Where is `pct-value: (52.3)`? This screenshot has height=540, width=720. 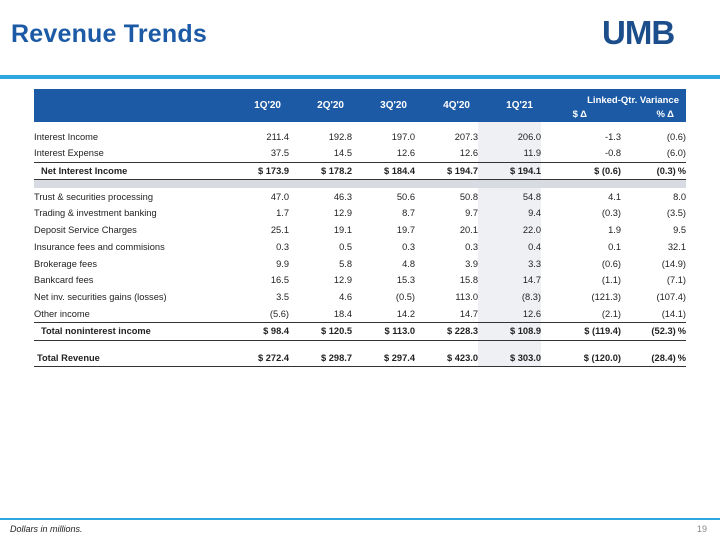 pct-value: (52.3) is located at coordinates (663, 331).